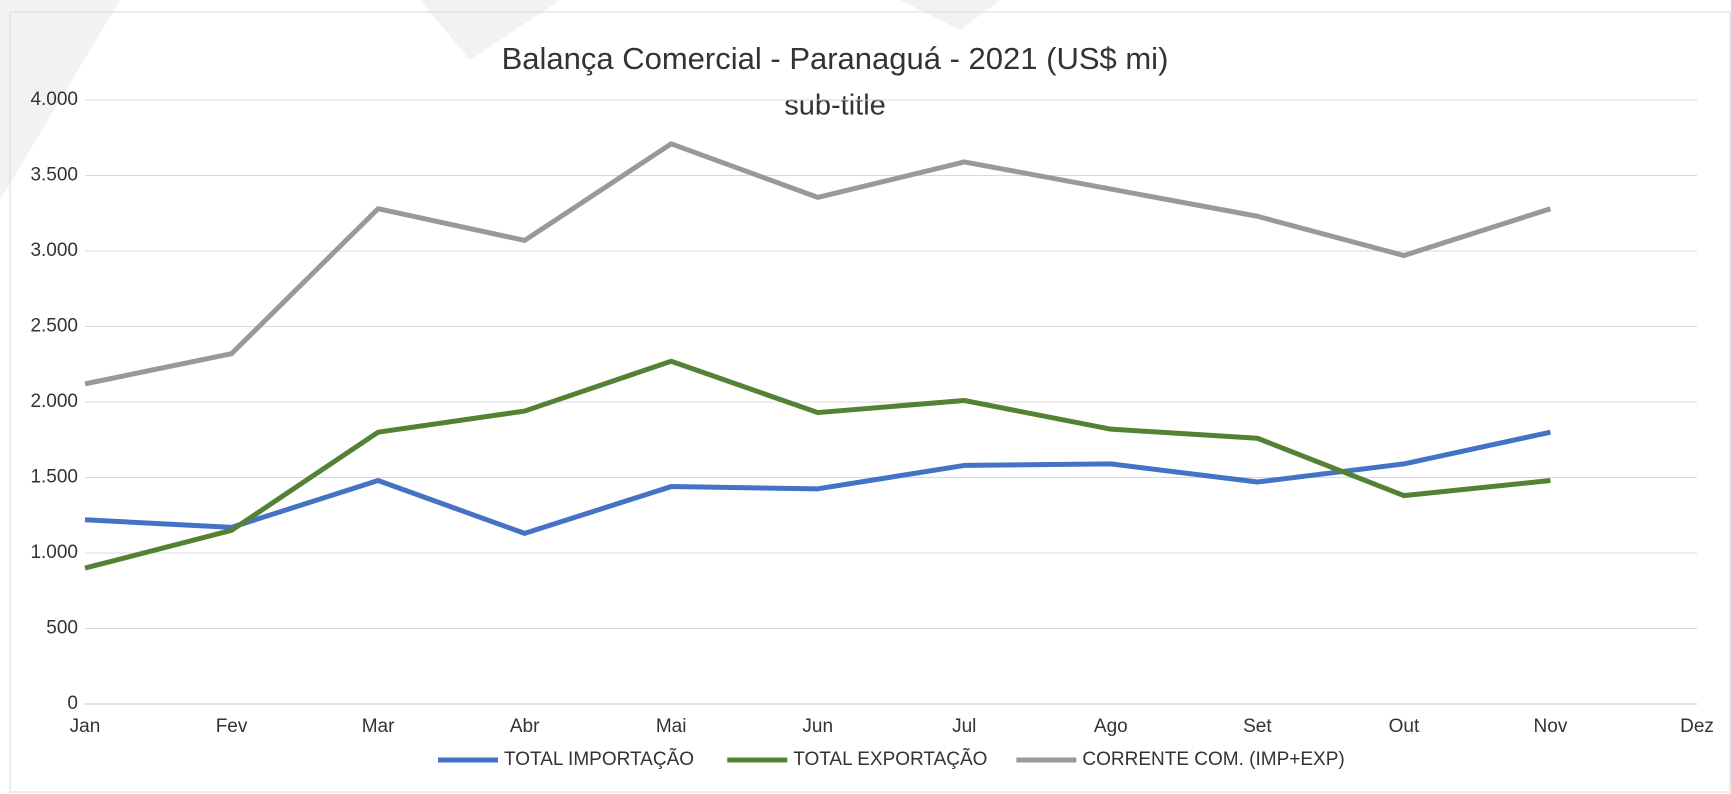  Describe the element at coordinates (54, 250) in the screenshot. I see `y-tick-label: 3.000` at that location.